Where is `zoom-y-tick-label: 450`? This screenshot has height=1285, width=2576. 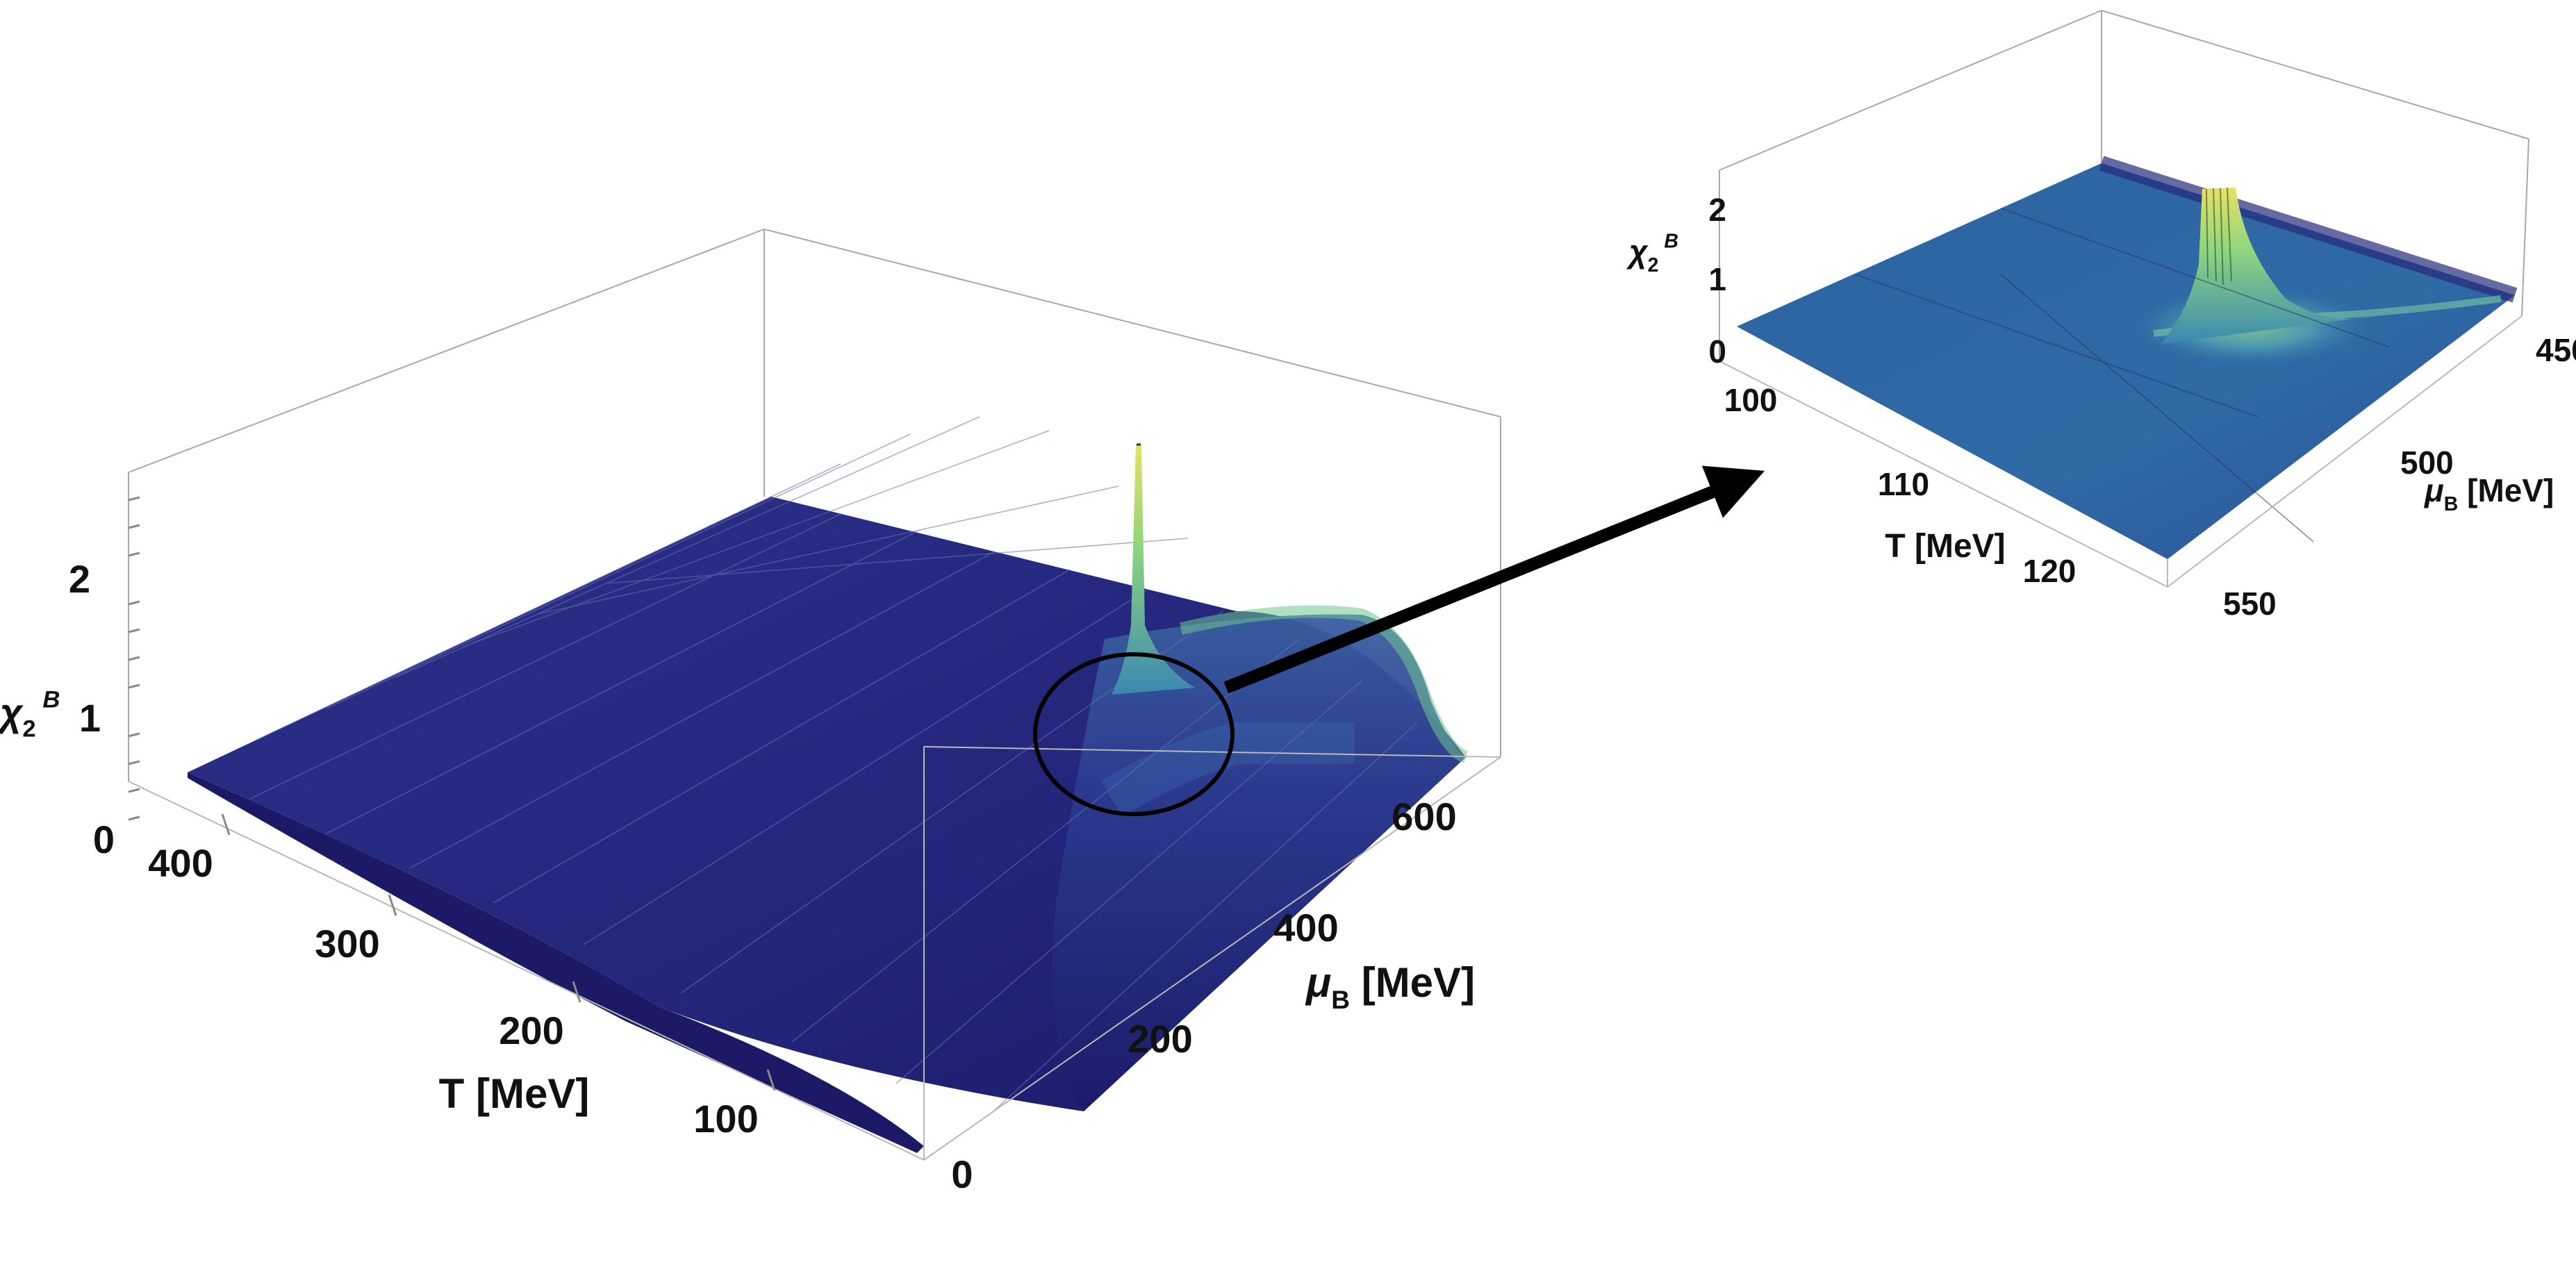 zoom-y-tick-label: 450 is located at coordinates (2556, 350).